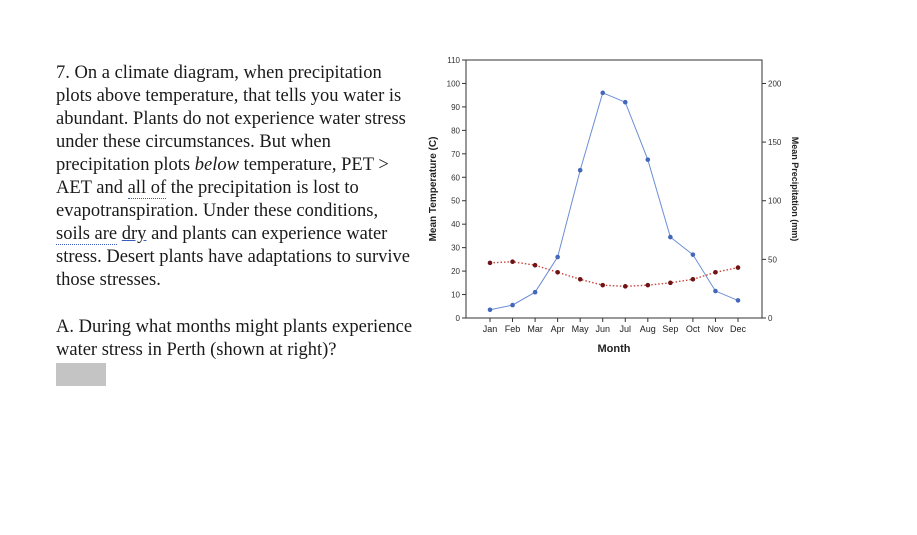  Describe the element at coordinates (513, 329) in the screenshot. I see `x-tick-label: Feb` at that location.